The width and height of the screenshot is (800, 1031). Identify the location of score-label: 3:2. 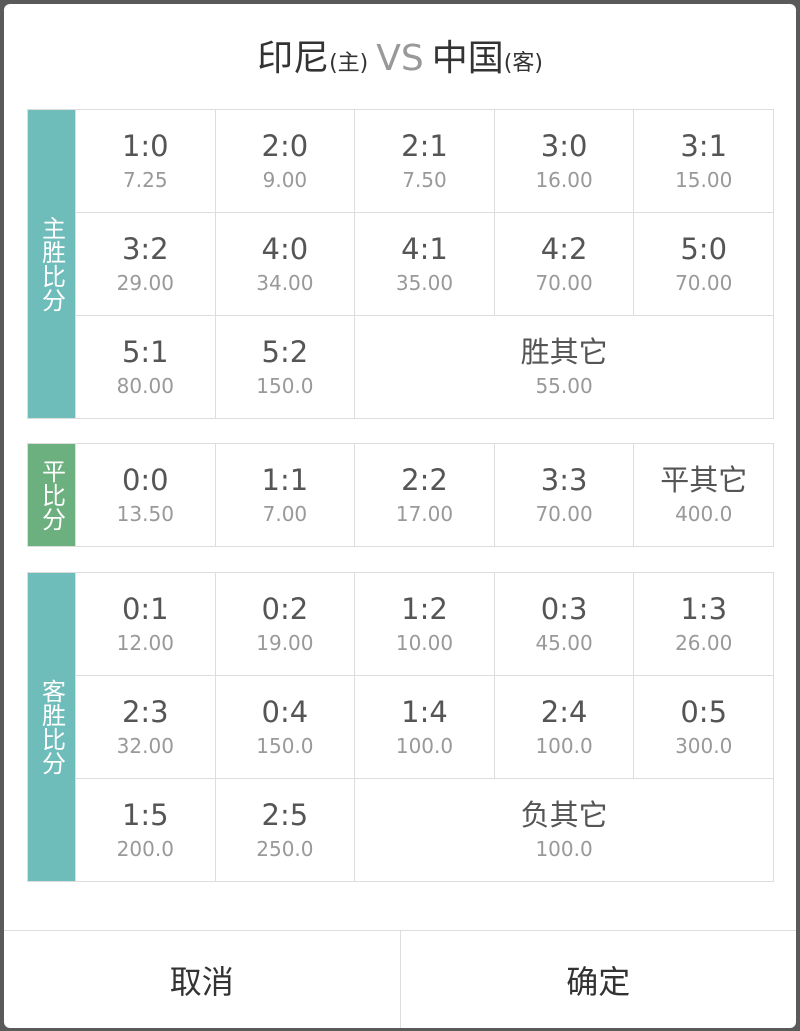
(145, 249).